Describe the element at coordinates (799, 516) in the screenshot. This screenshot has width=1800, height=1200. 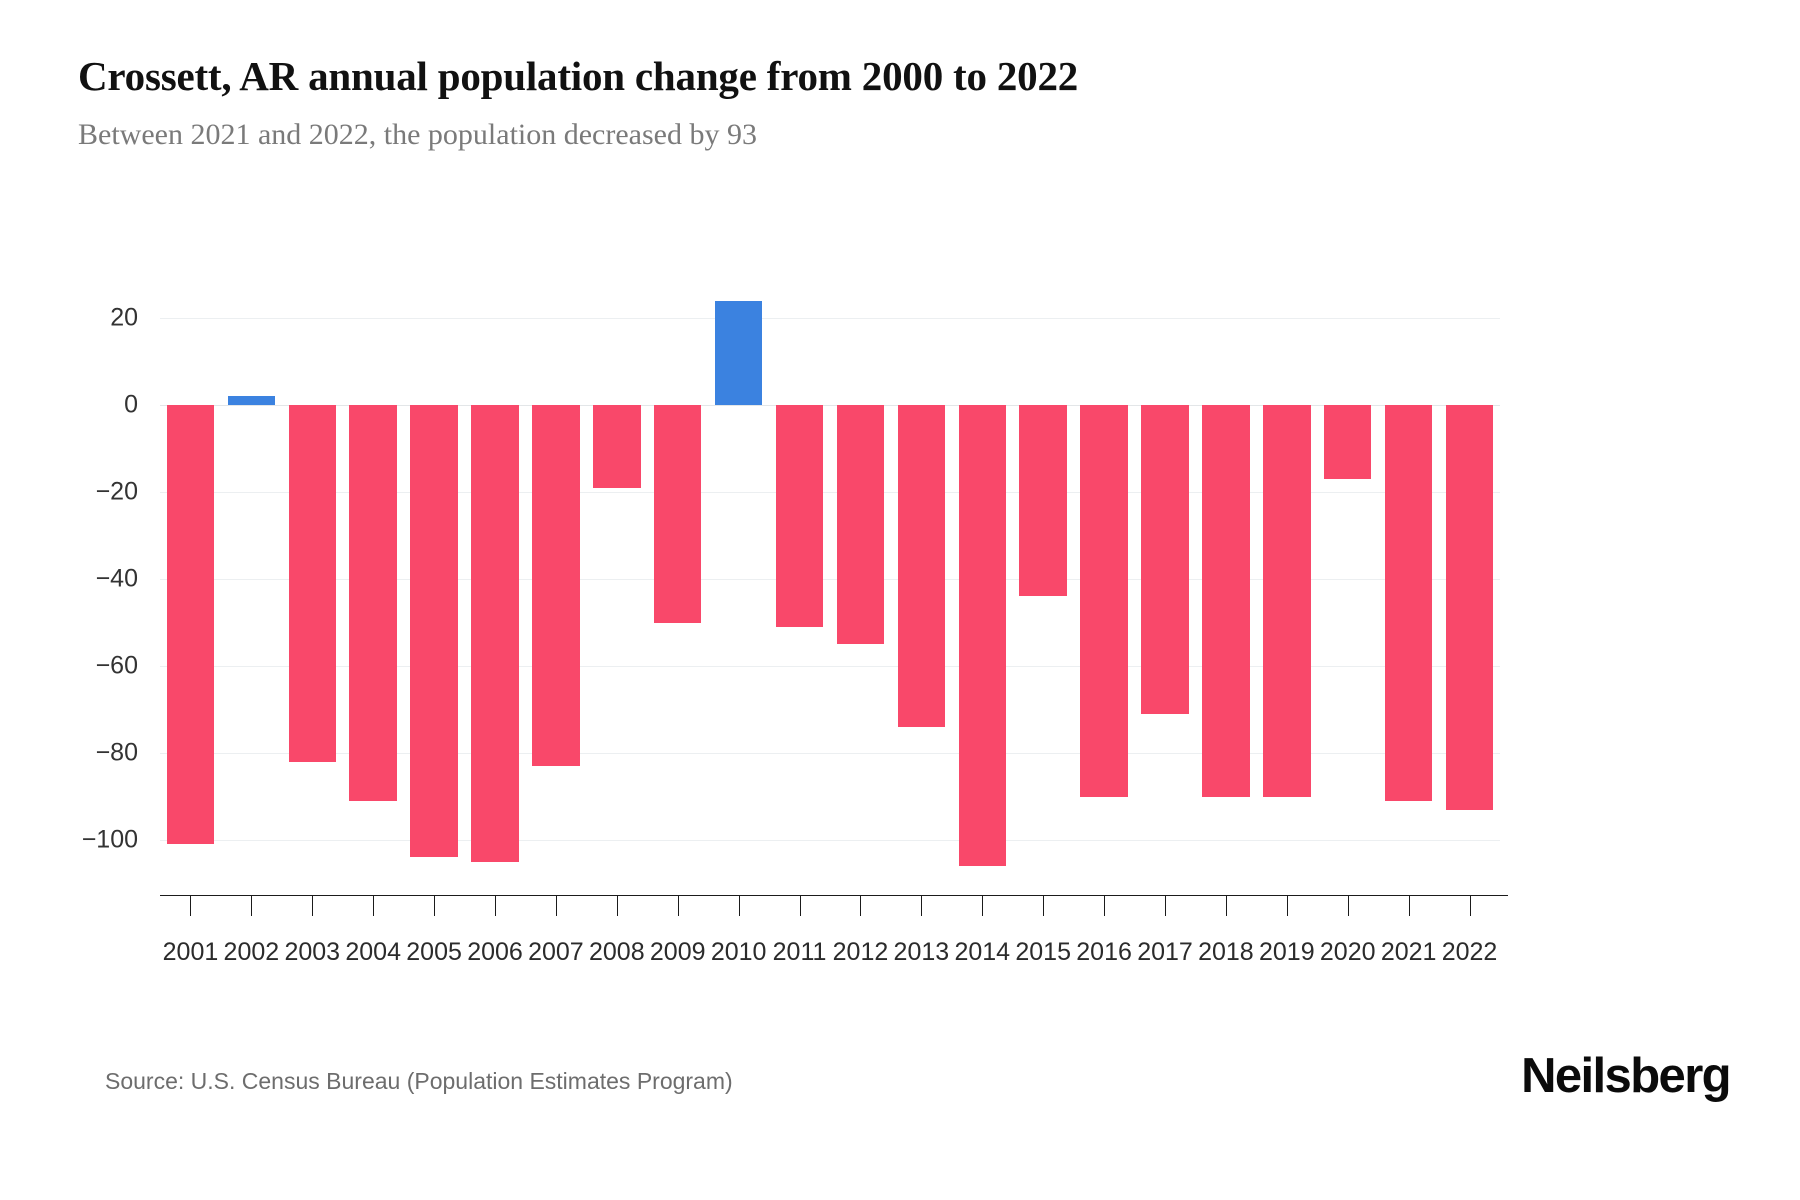
I see `bar-2011` at that location.